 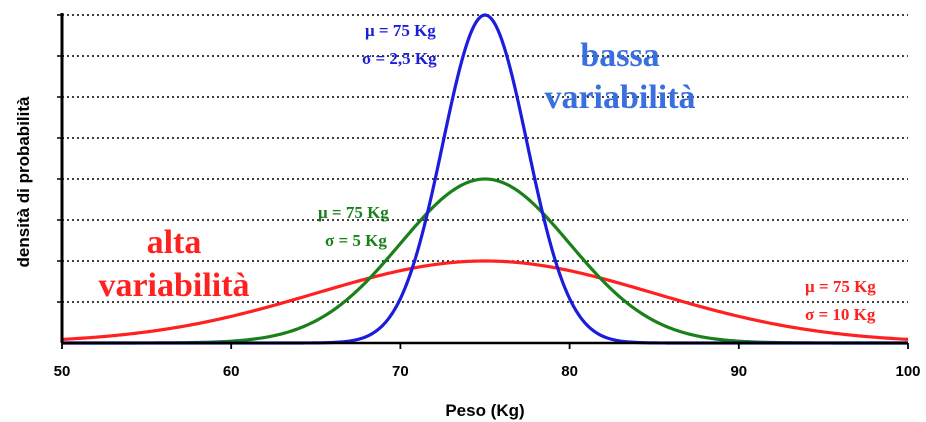 I want to click on callout-low-variability-line2: variabilità, so click(x=619, y=97).